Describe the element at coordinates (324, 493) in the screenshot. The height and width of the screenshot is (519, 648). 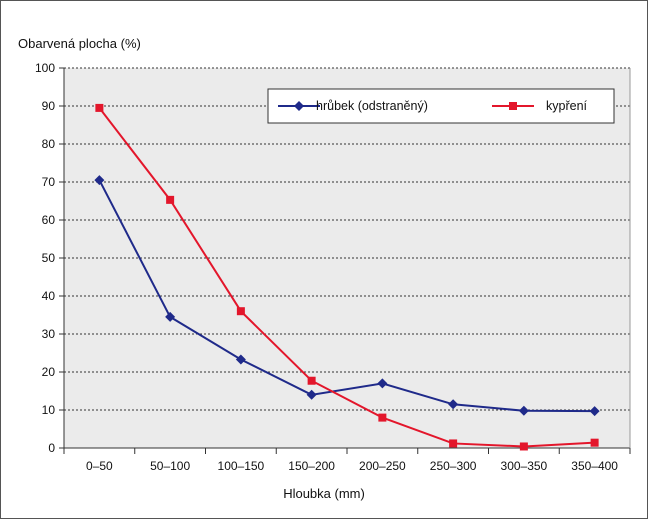
I see `x-axis-title: Hloubka (mm)` at that location.